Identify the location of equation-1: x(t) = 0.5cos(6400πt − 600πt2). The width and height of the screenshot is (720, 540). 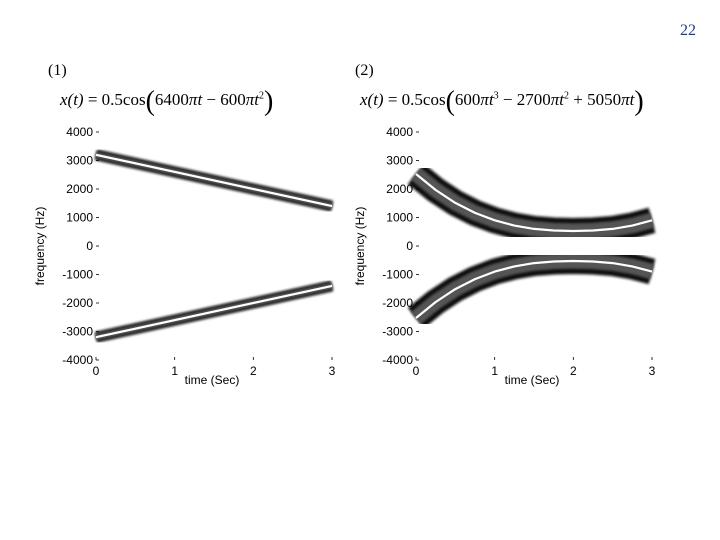
(167, 101).